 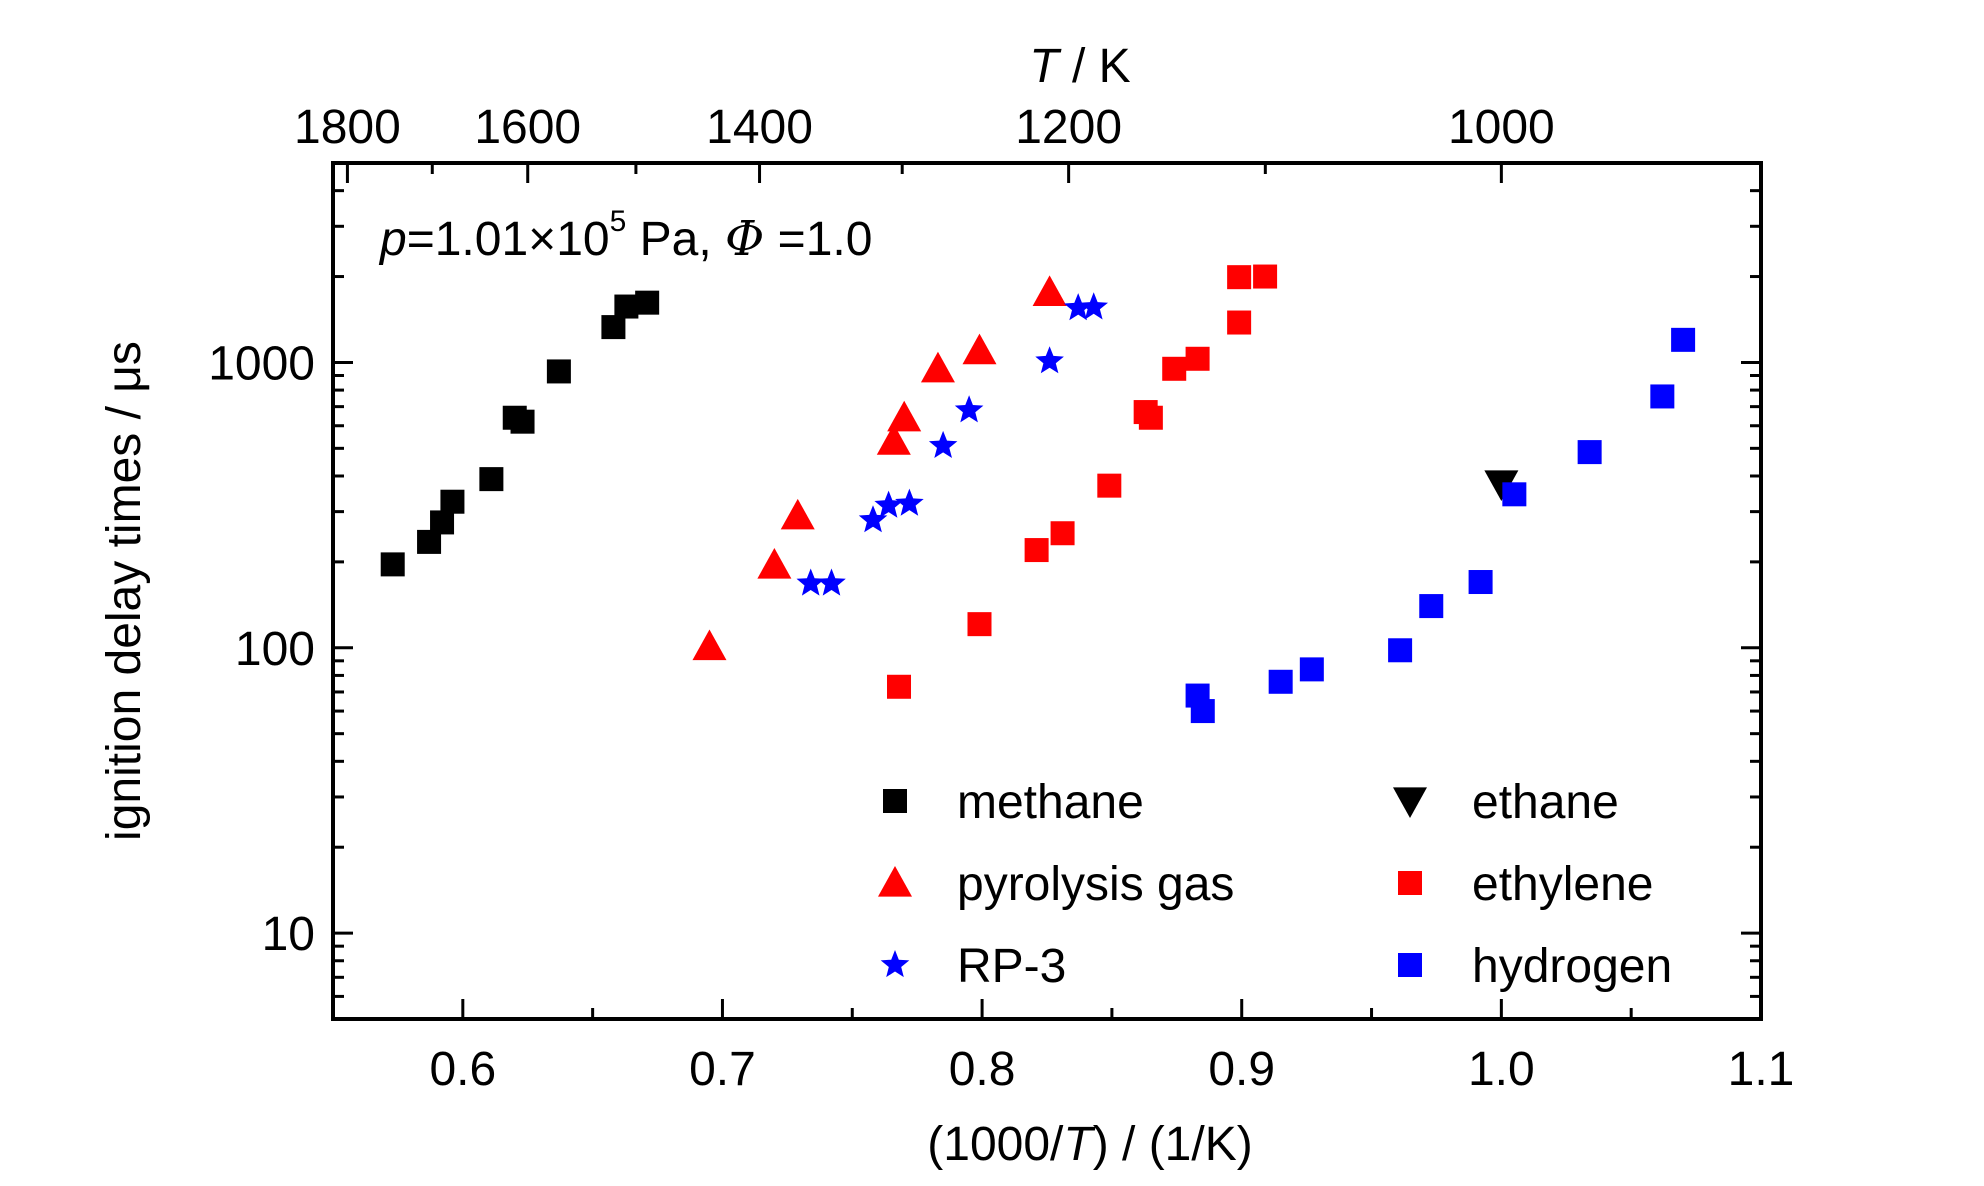 What do you see at coordinates (1501, 1069) in the screenshot?
I see `x-tick-label: 1.0` at bounding box center [1501, 1069].